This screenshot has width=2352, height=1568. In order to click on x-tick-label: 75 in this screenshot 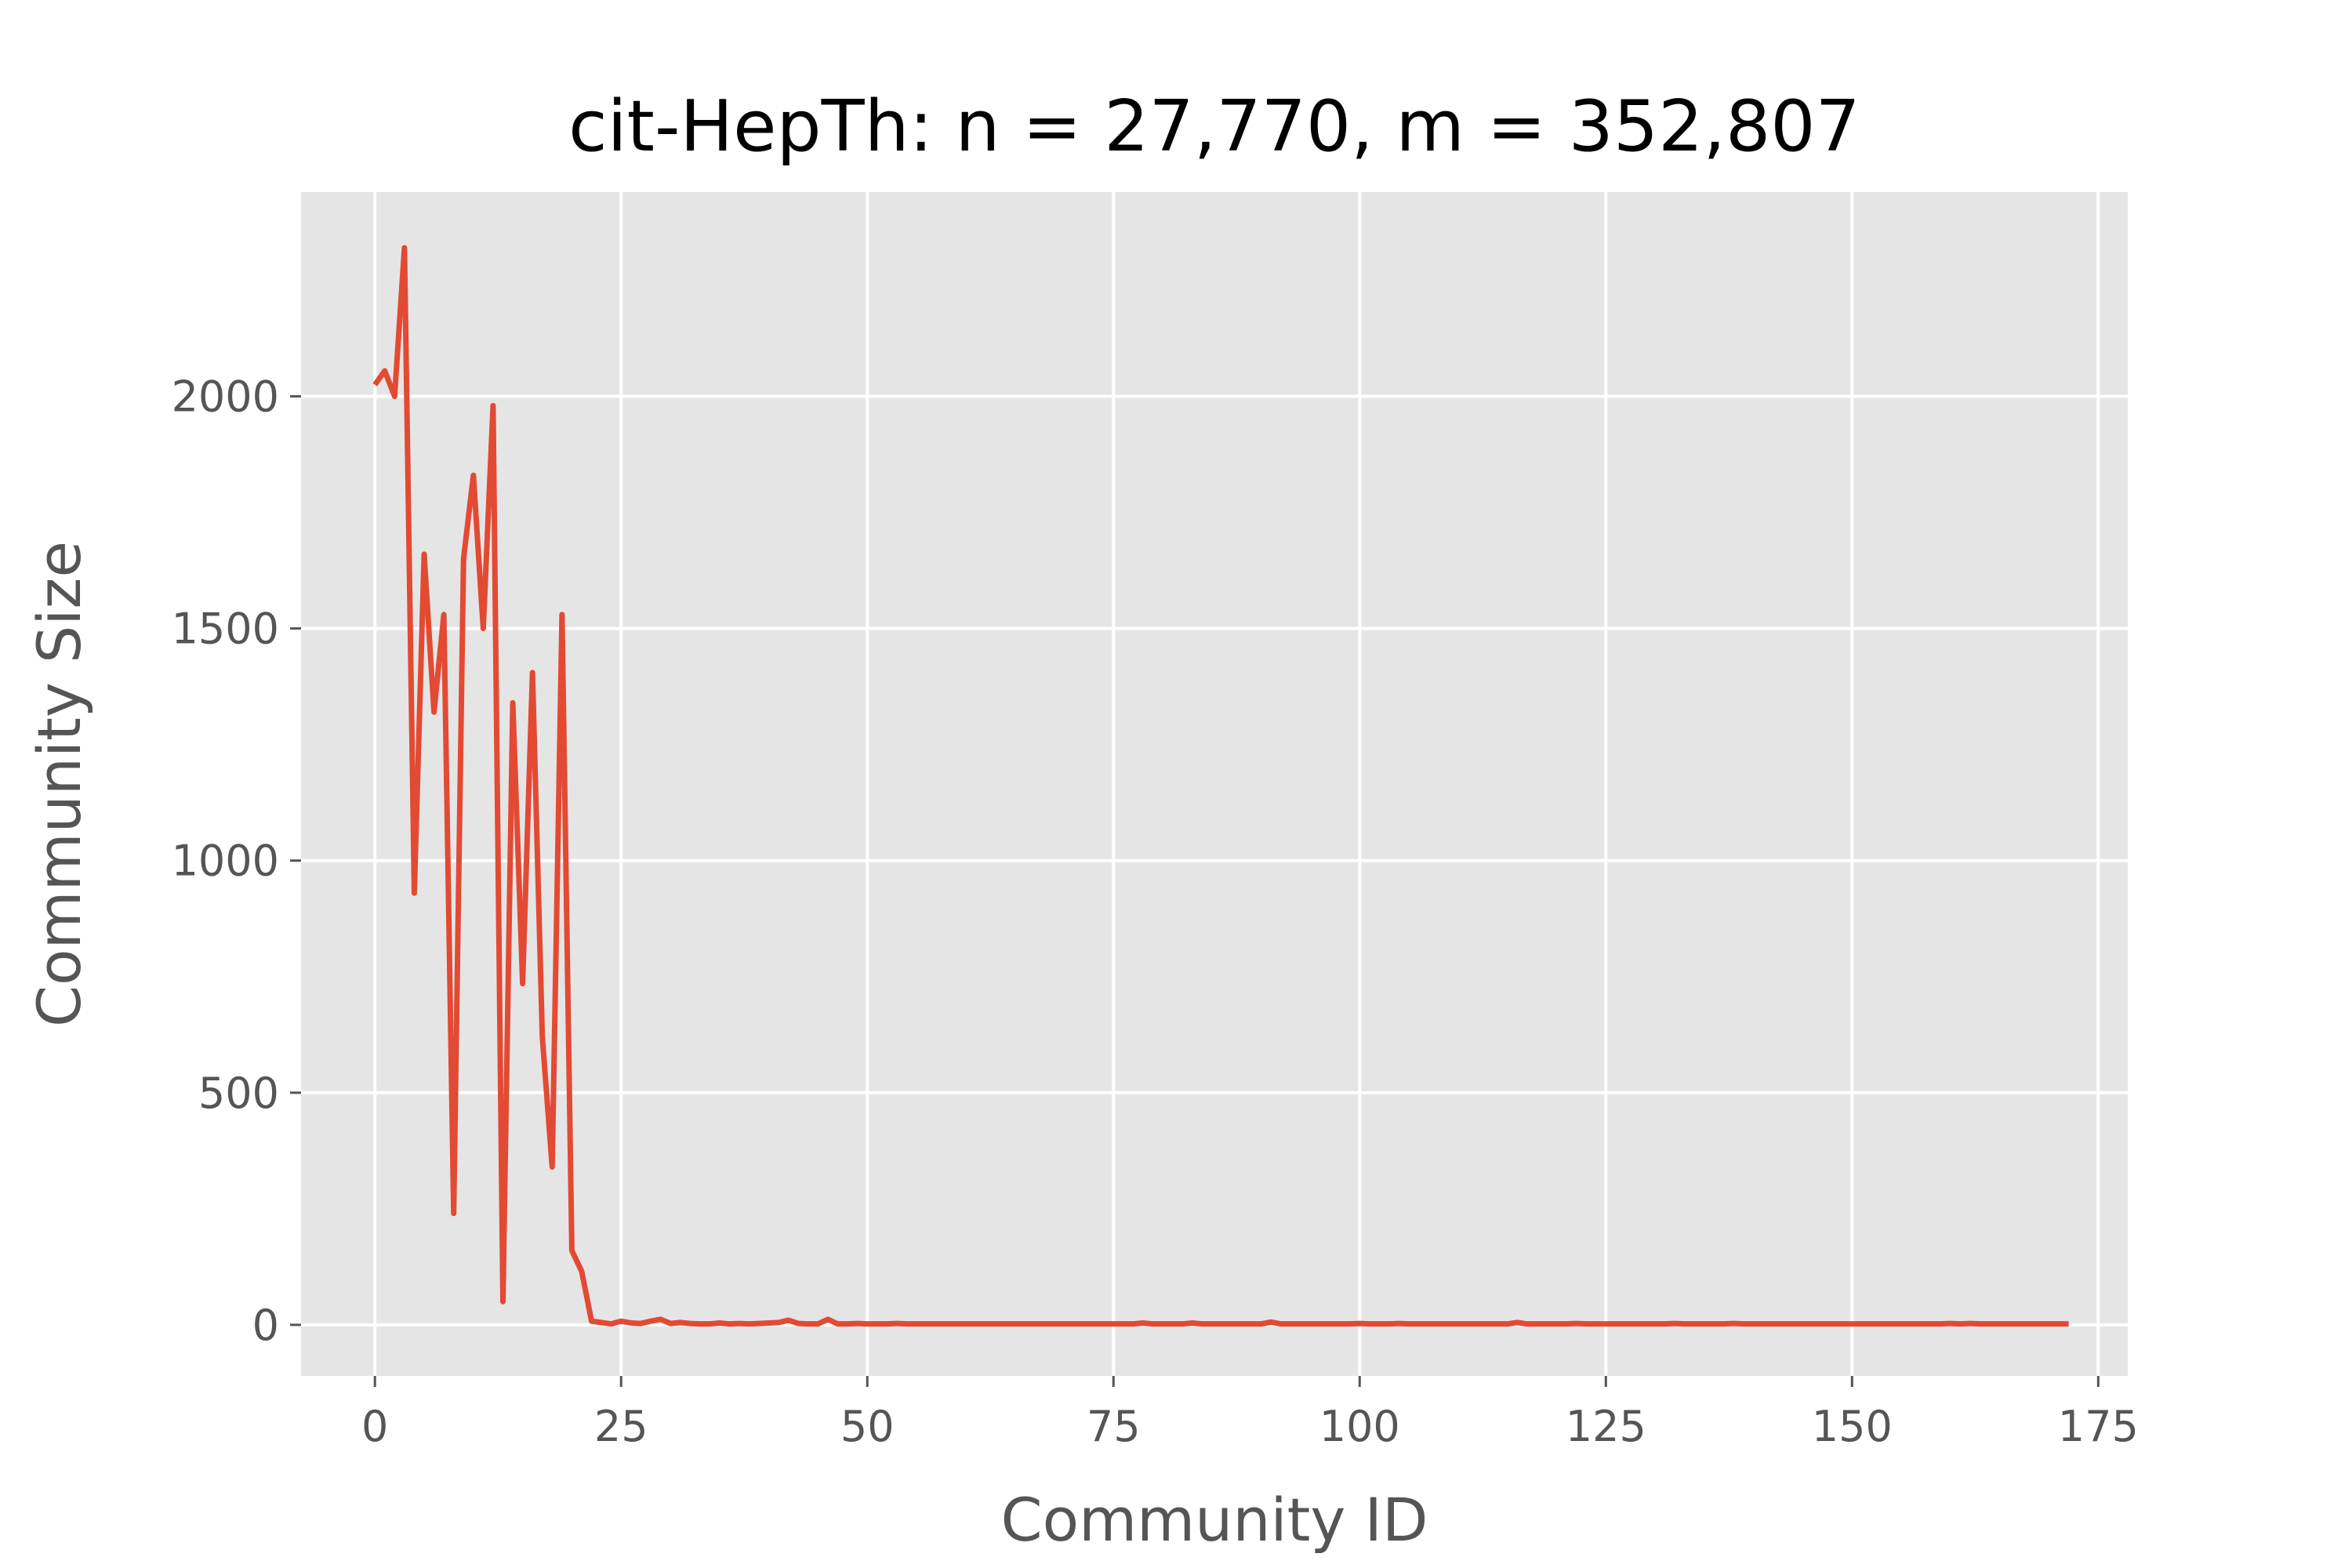, I will do `click(1114, 1426)`.